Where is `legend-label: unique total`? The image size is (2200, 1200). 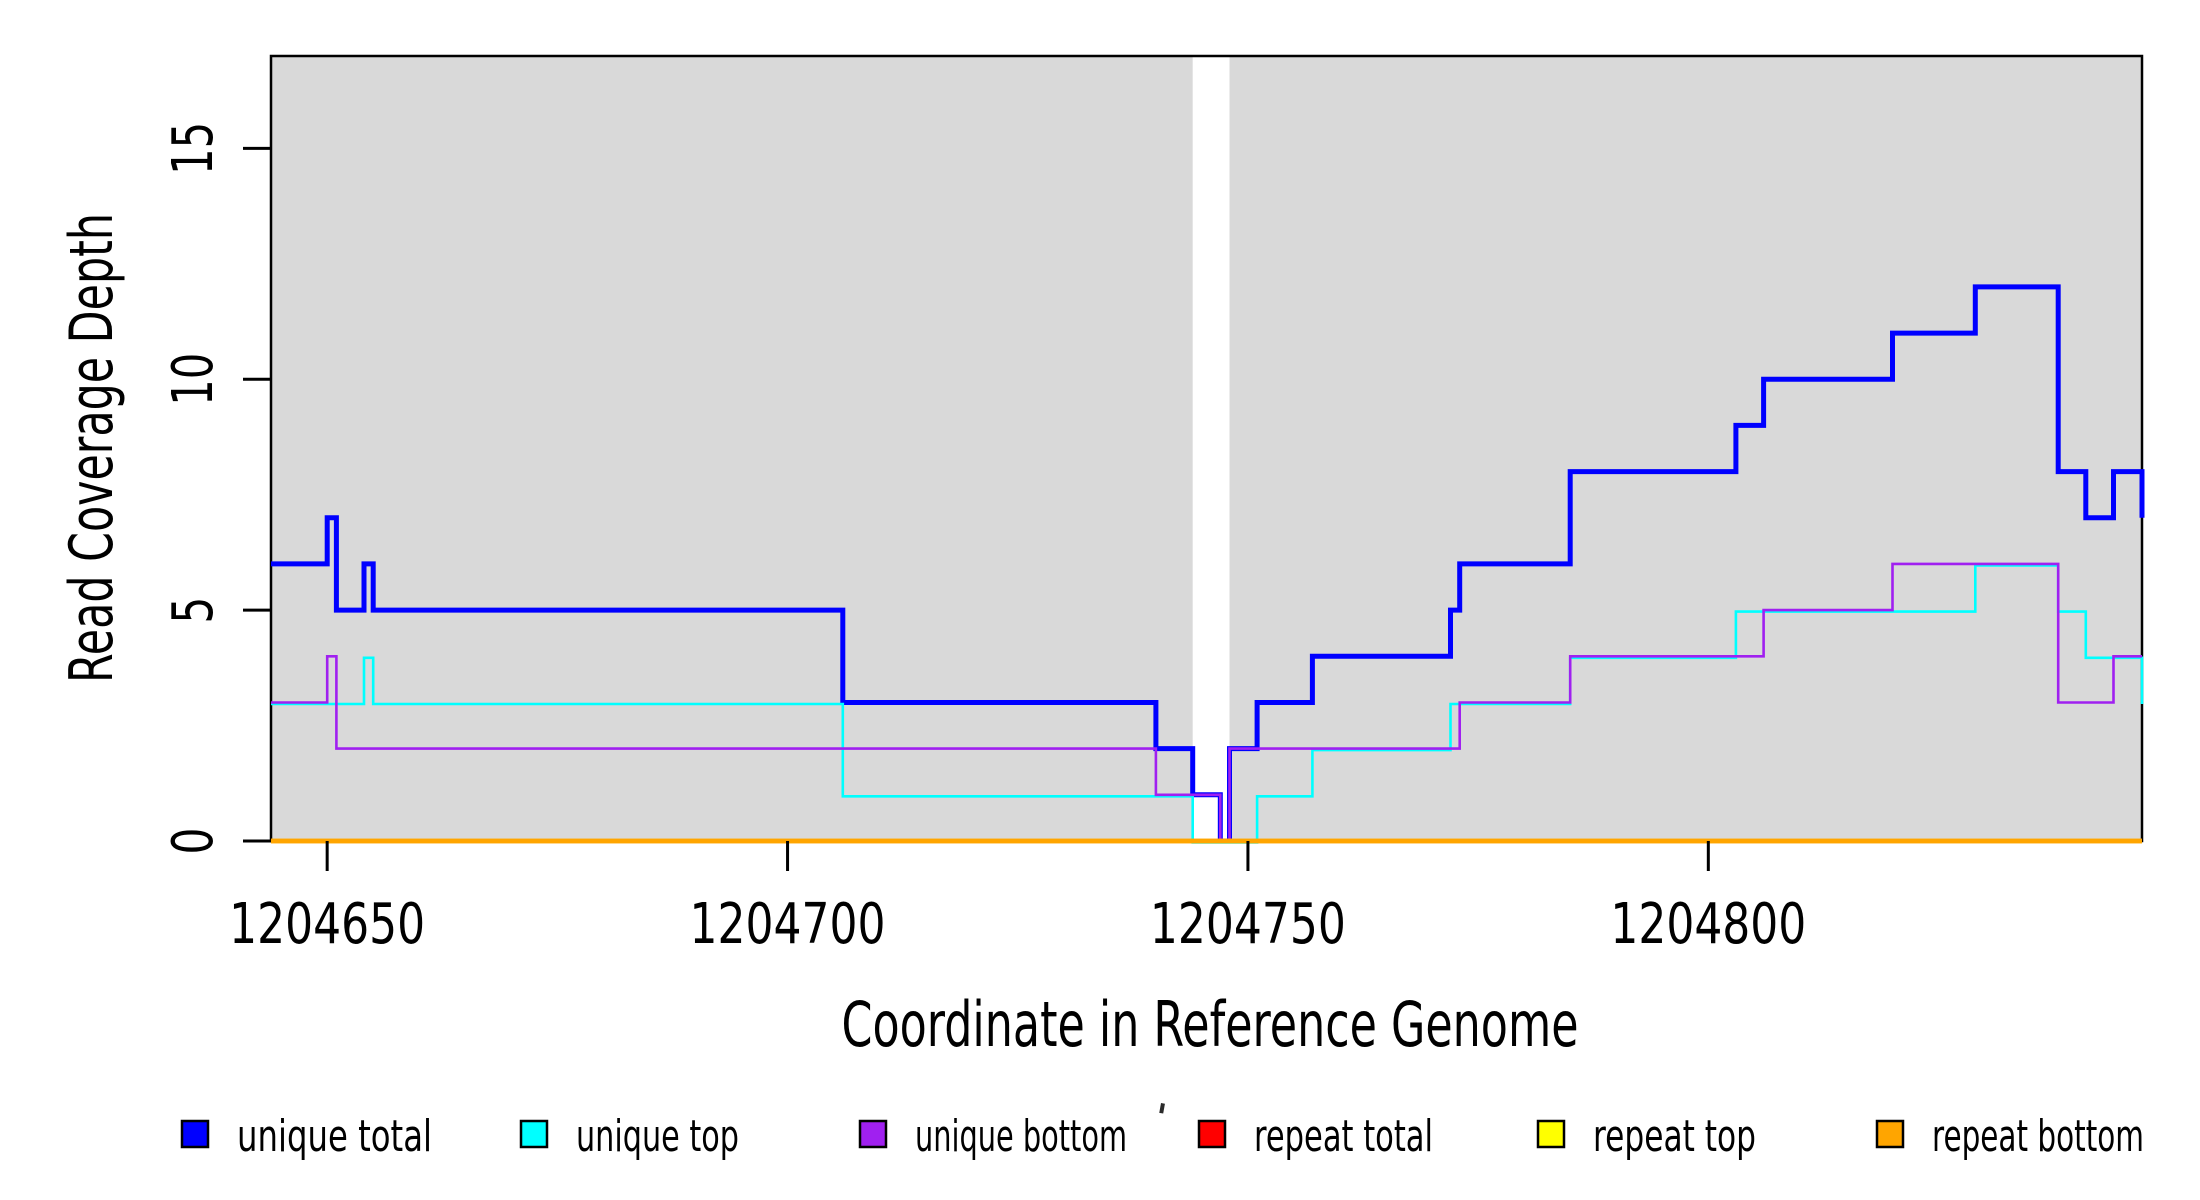
legend-label: unique total is located at coordinates (334, 1136).